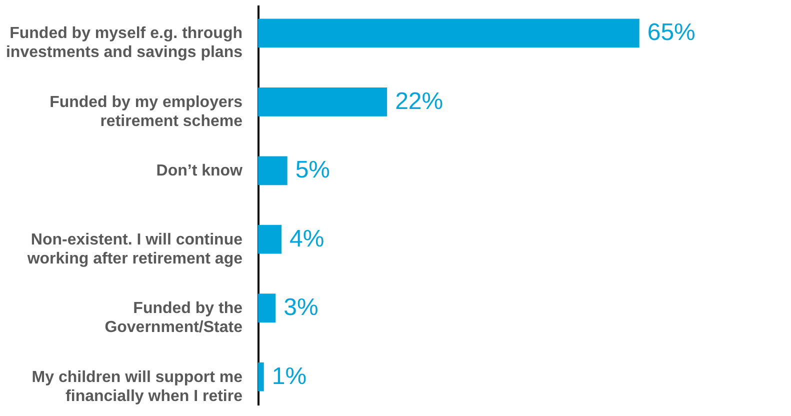  Describe the element at coordinates (419, 101) in the screenshot. I see `data-label: 22%` at that location.